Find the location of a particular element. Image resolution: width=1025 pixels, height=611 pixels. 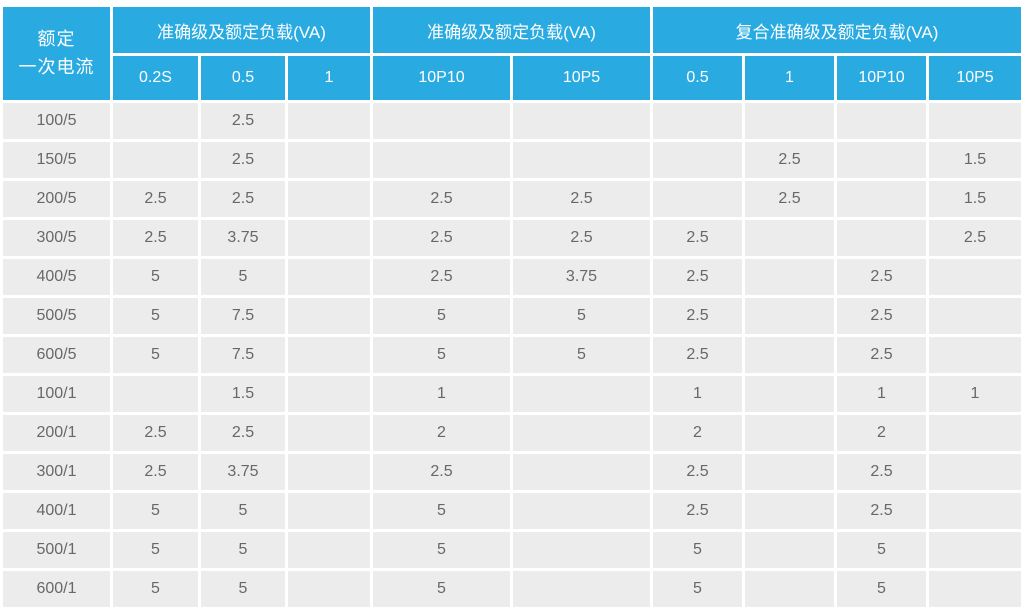

value-cell: 1.5 is located at coordinates (975, 160).